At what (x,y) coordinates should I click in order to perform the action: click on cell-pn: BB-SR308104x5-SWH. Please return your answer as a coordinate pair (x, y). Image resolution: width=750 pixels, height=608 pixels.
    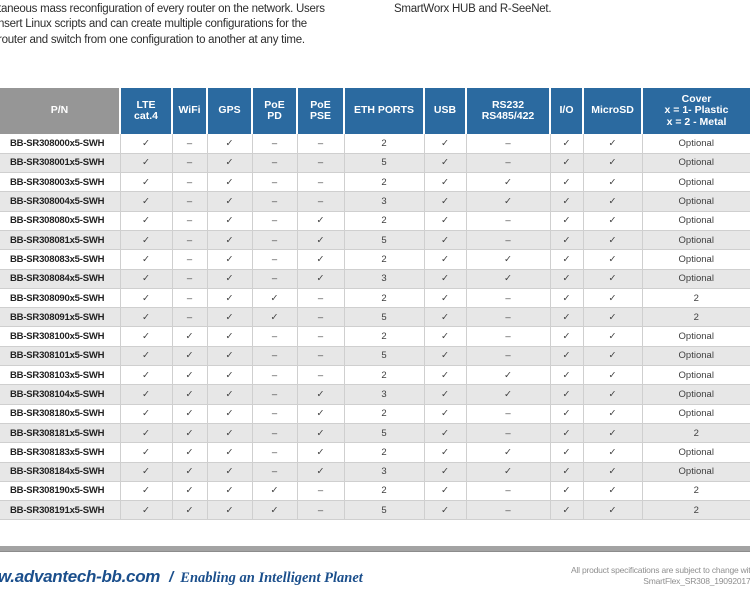
    Looking at the image, I should click on (60, 394).